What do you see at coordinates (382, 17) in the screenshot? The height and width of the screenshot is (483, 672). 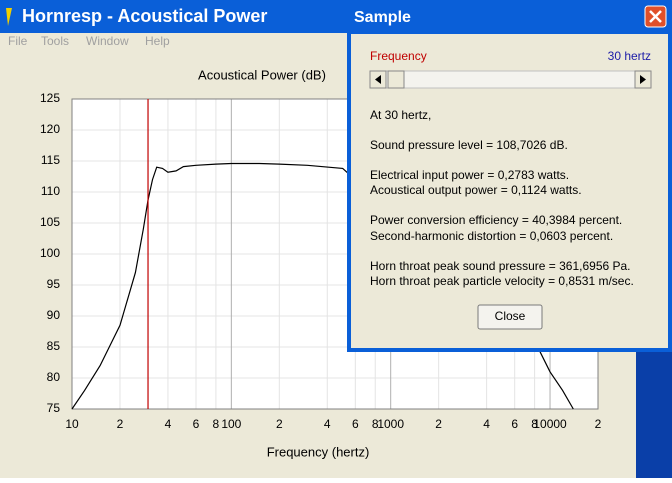 I see `dialog-title: Sample` at bounding box center [382, 17].